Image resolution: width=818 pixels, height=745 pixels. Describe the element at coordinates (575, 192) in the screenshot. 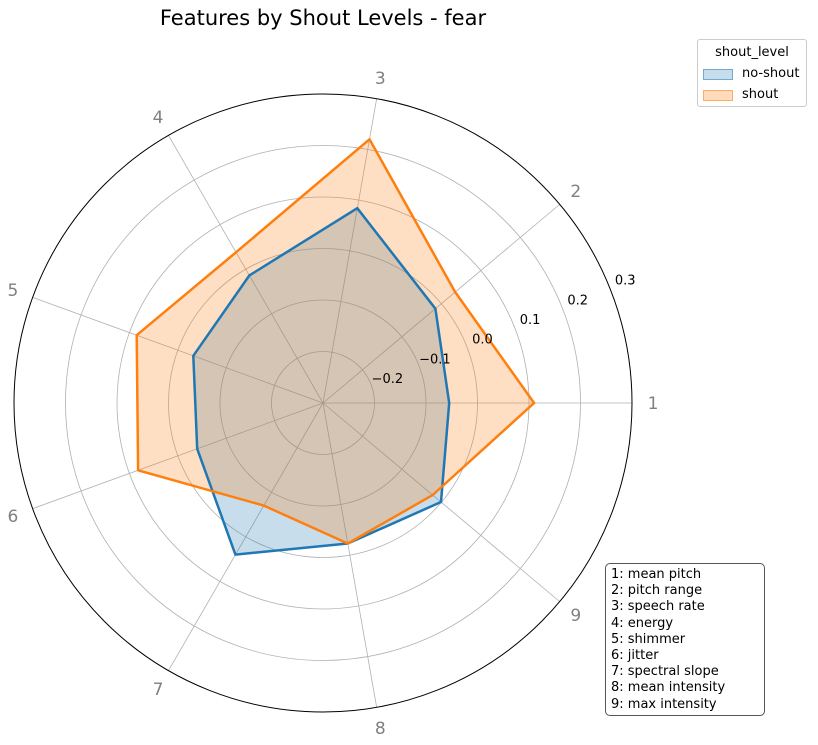

I see `category-label-2: 2` at that location.